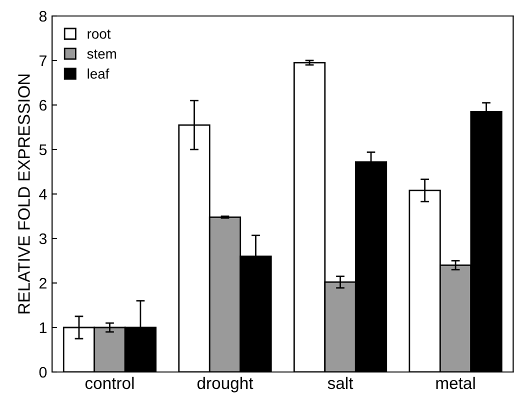 This screenshot has width=521, height=400. I want to click on x-tick-label: drought, so click(225, 384).